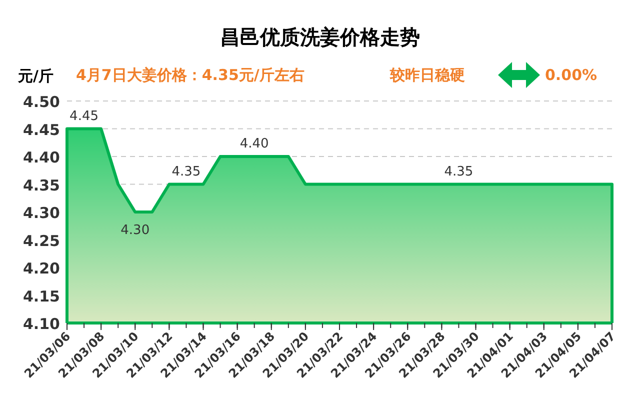  What do you see at coordinates (41, 157) in the screenshot?
I see `y-tick-label: 4.40` at bounding box center [41, 157].